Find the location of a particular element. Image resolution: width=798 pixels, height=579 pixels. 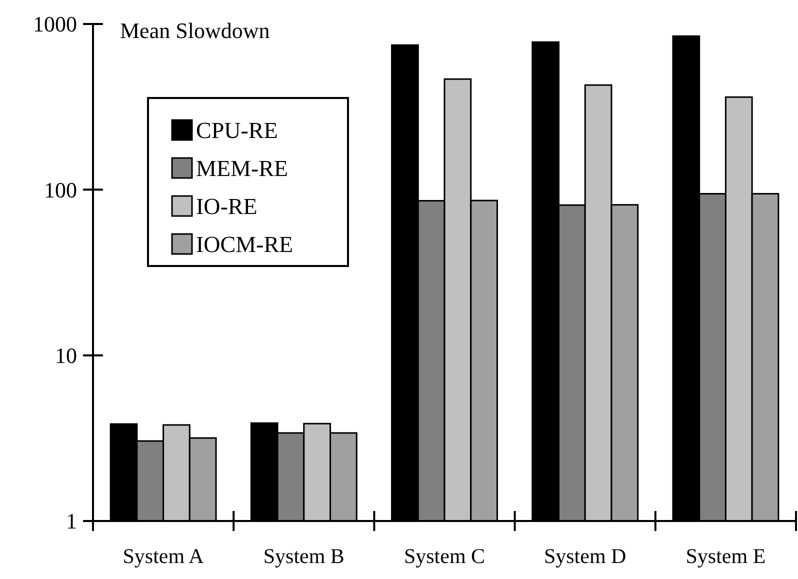

x-tick-label: System B is located at coordinates (303, 556).